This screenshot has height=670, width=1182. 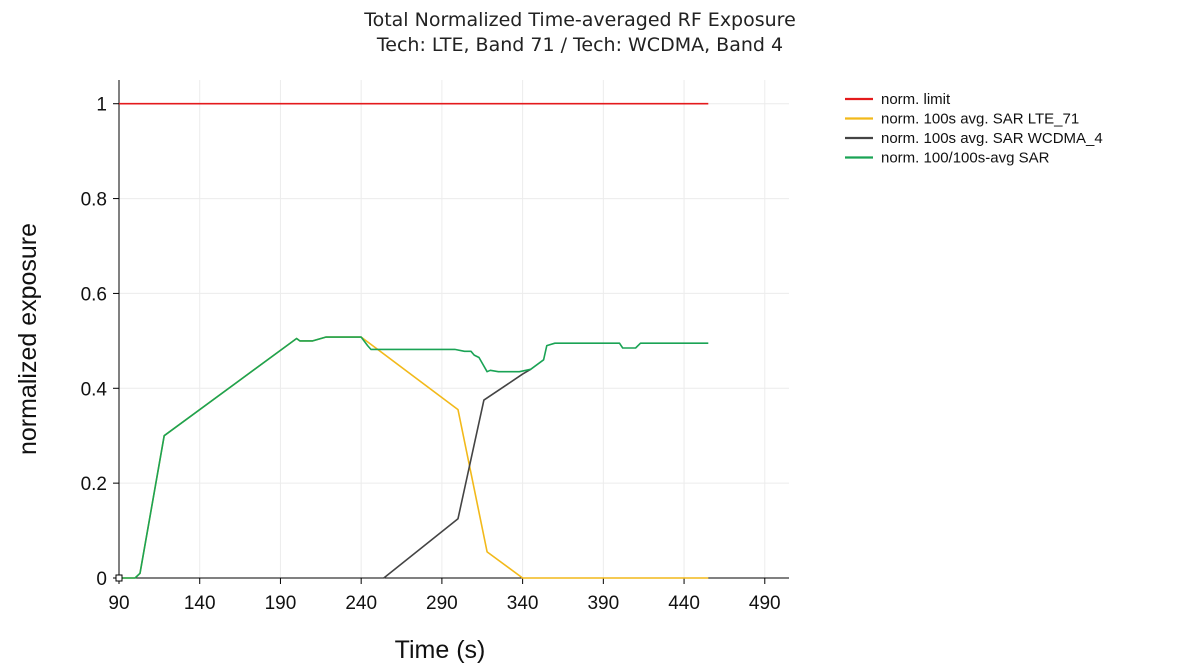 I want to click on y-tick-label-2: 0.4, so click(x=94, y=389).